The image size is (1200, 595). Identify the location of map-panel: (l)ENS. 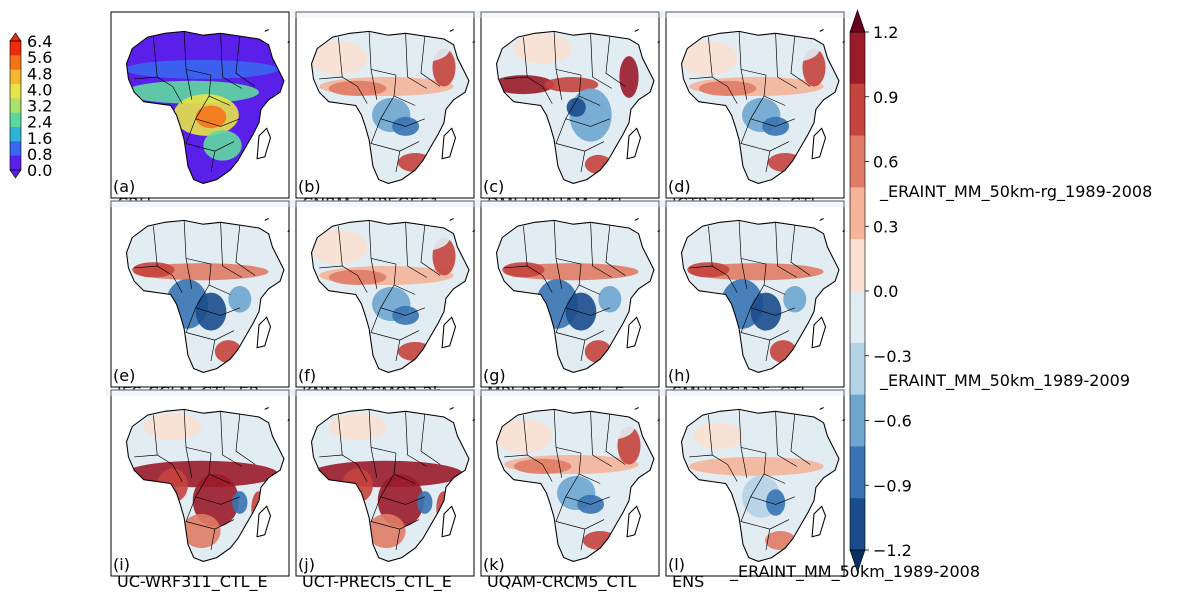
(756, 489).